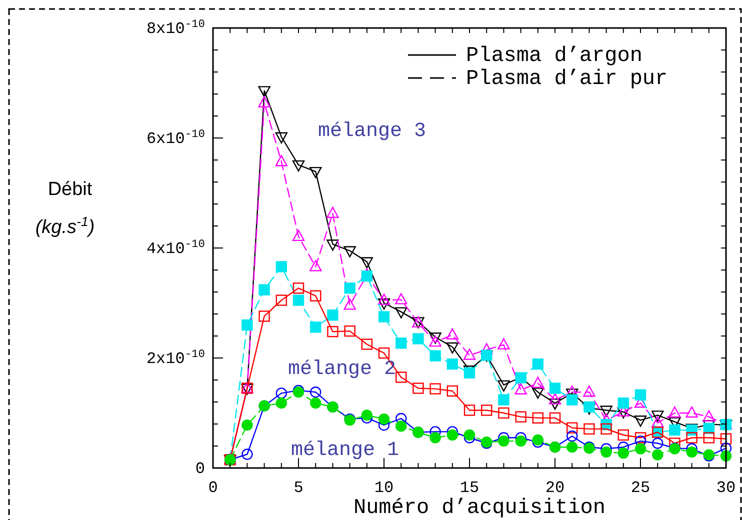  I want to click on x-axis-title: Numéro d’acquisition, so click(479, 508).